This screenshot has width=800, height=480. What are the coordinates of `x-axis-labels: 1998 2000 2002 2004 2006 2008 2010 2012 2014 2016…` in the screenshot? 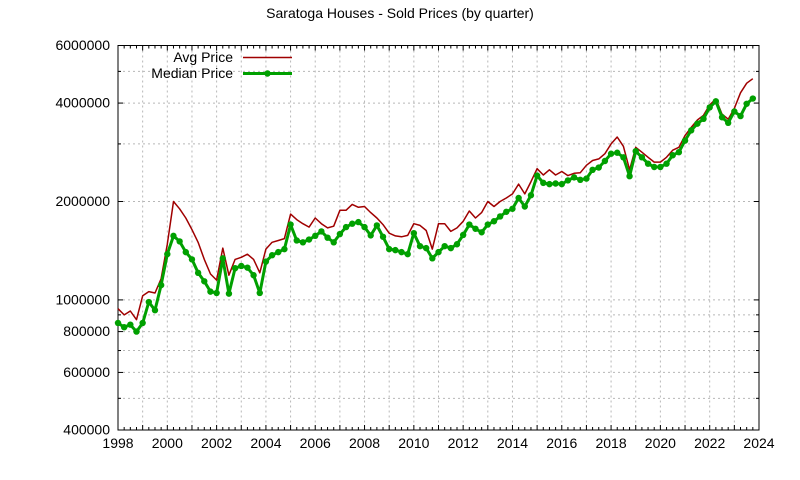 It's located at (438, 443).